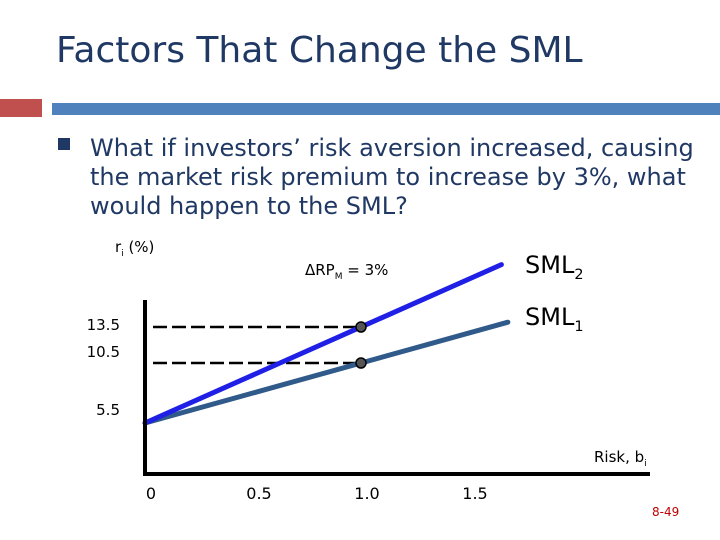 The height and width of the screenshot is (540, 720). What do you see at coordinates (326, 372) in the screenshot?
I see `series-line-sml1` at bounding box center [326, 372].